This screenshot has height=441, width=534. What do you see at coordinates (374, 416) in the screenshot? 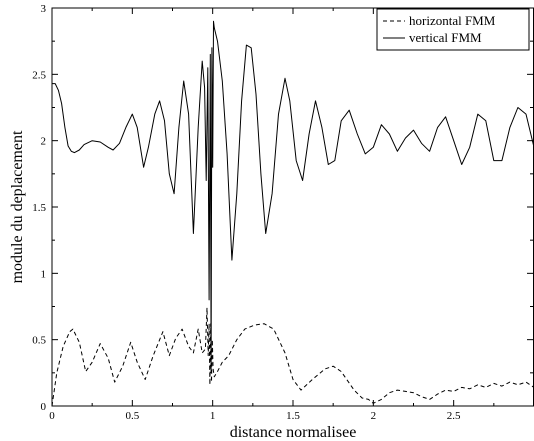
I see `x-tick-label: 2` at bounding box center [374, 416].